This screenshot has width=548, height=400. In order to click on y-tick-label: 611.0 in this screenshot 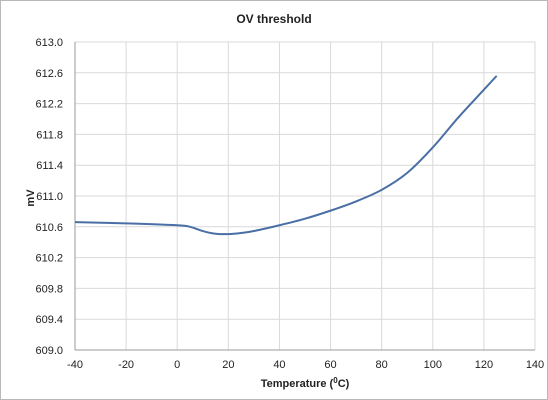, I will do `click(49, 197)`.